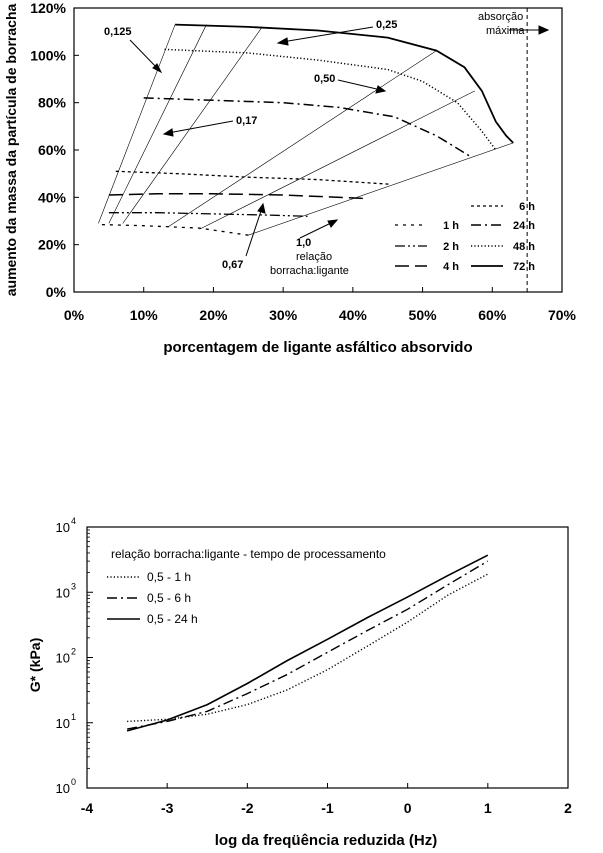  Describe the element at coordinates (48, 55) in the screenshot. I see `y-tick-label: 100%` at that location.